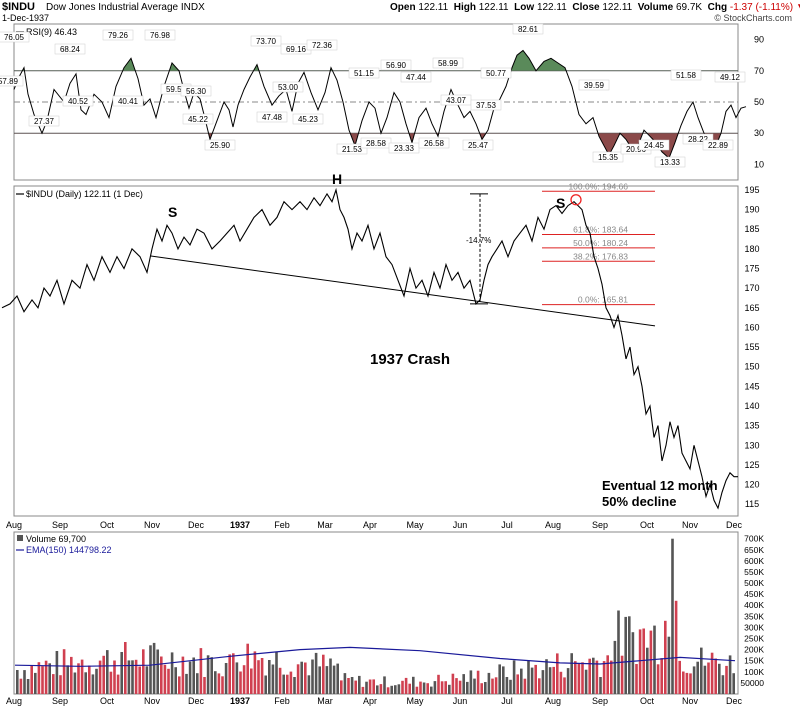 The width and height of the screenshot is (800, 708). I want to click on volume-x-tick: Nov, so click(152, 701).